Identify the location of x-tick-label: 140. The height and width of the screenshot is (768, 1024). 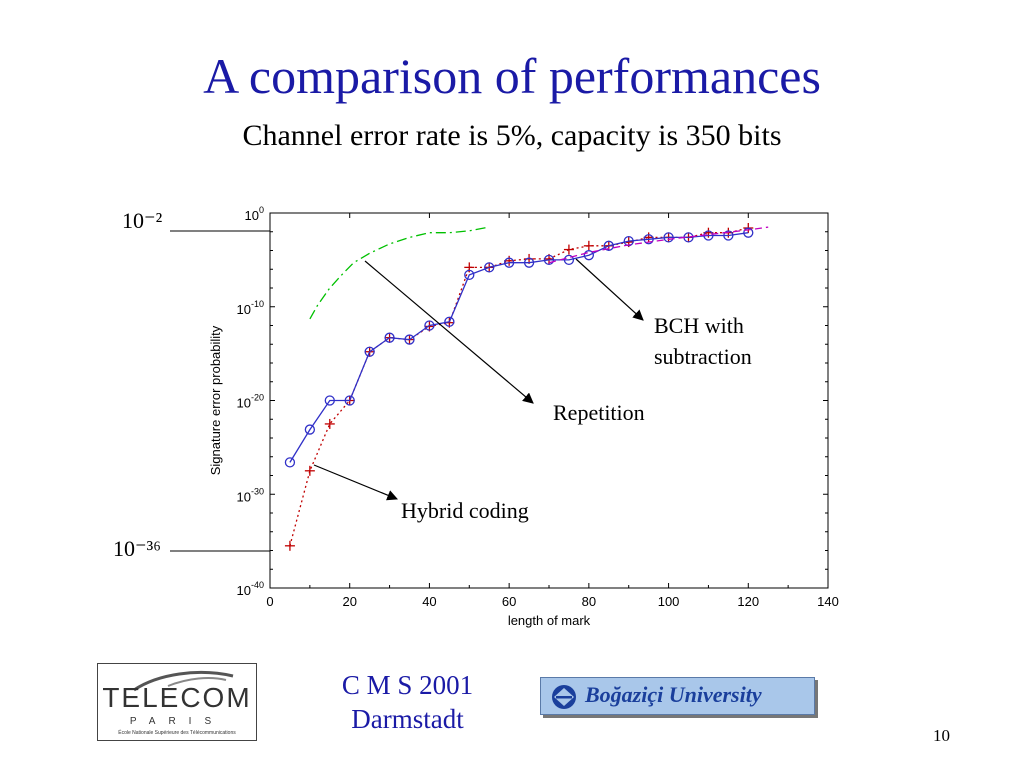
(828, 601).